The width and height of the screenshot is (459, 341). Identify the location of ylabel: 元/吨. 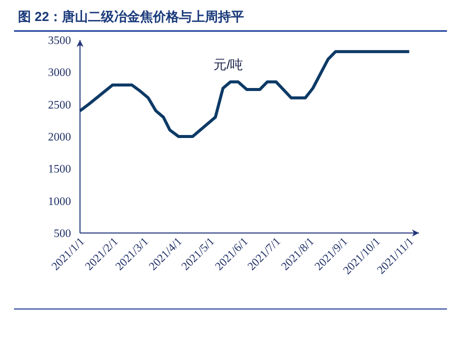
(229, 64).